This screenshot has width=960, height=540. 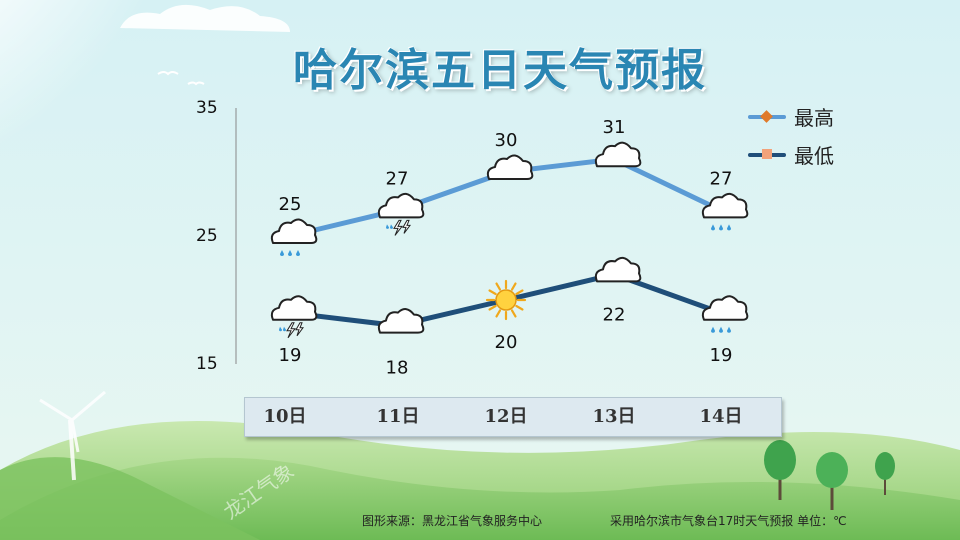 I want to click on sun-icon, so click(x=506, y=300).